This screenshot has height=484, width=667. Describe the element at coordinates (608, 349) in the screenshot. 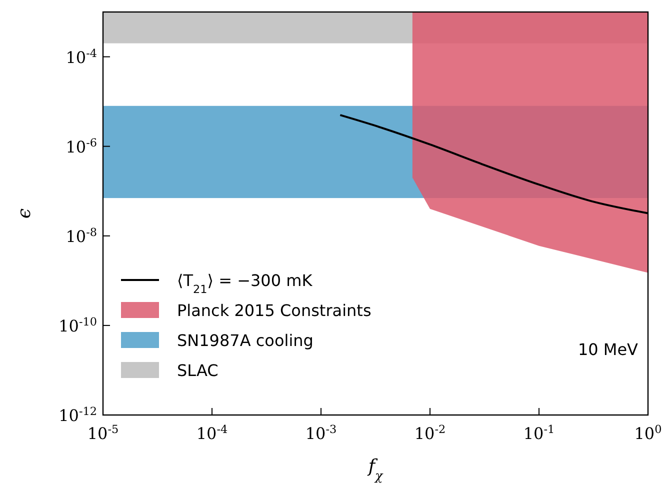

I see `annotation: 10 MeV` at that location.